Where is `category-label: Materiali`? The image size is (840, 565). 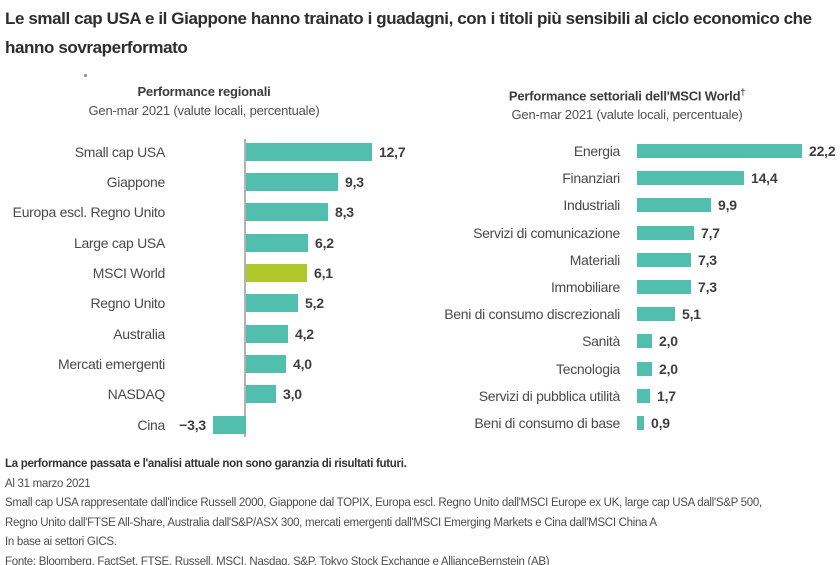 category-label: Materiali is located at coordinates (595, 259).